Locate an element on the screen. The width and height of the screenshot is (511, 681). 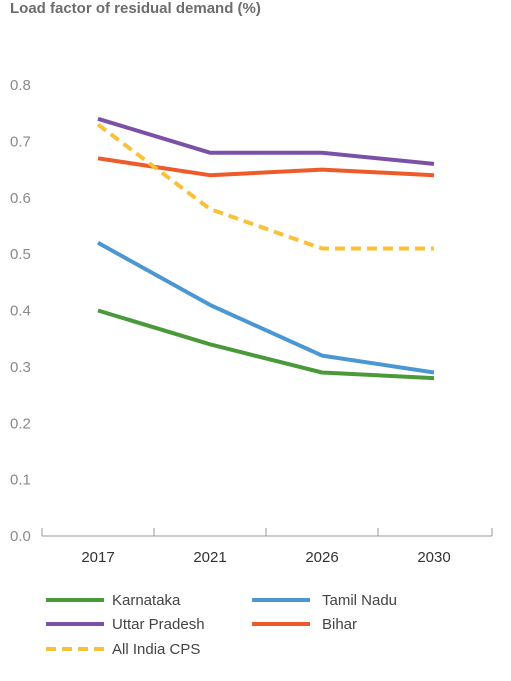
y-tick-label: 0.8 is located at coordinates (20, 85).